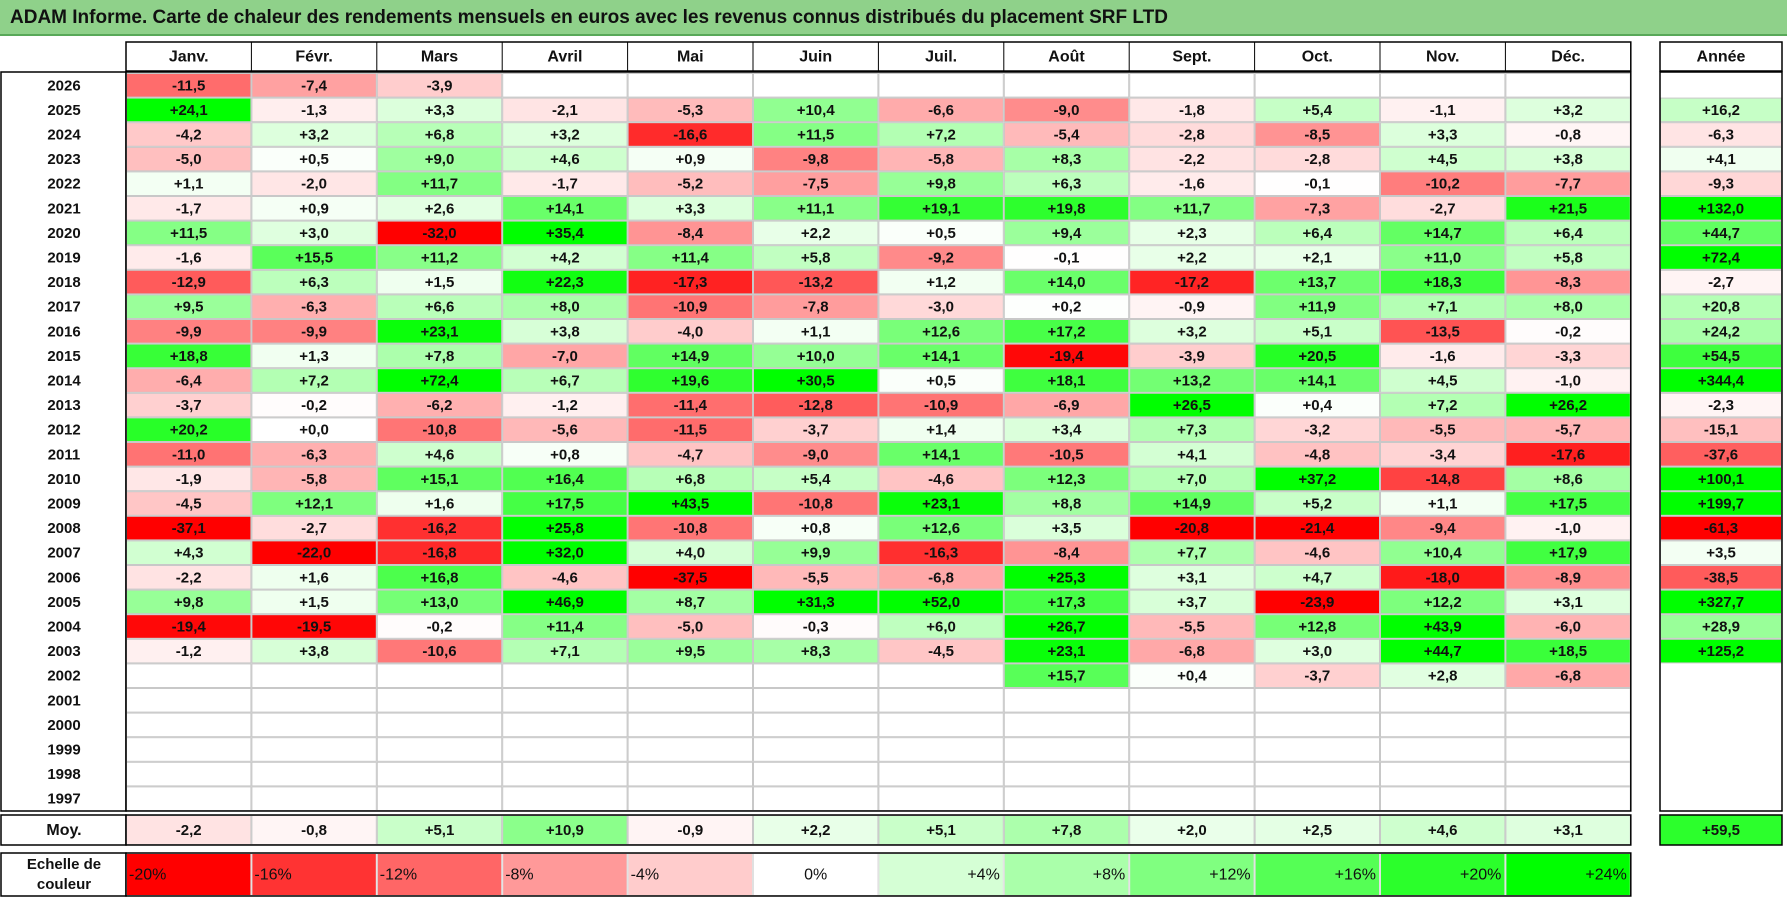 The image size is (1787, 912). What do you see at coordinates (1568, 454) in the screenshot?
I see `cell-value: -17,6` at bounding box center [1568, 454].